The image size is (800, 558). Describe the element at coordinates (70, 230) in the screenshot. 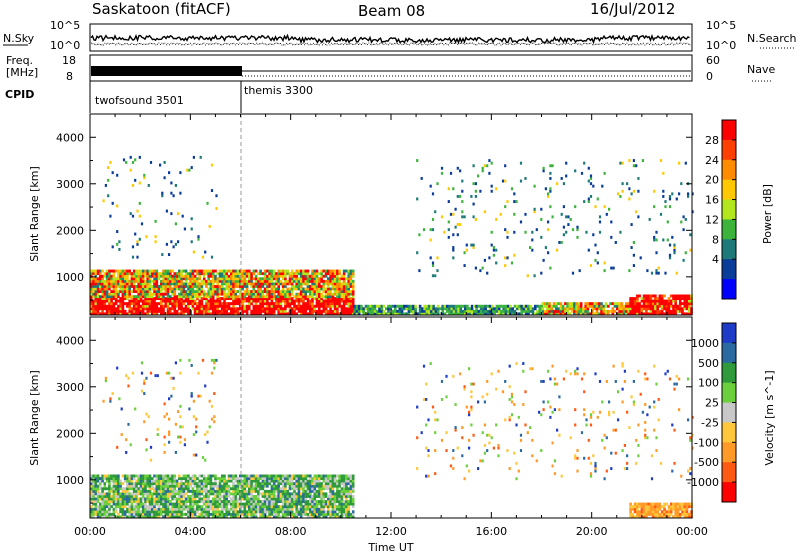

I see `y-tick-label: 2000` at that location.